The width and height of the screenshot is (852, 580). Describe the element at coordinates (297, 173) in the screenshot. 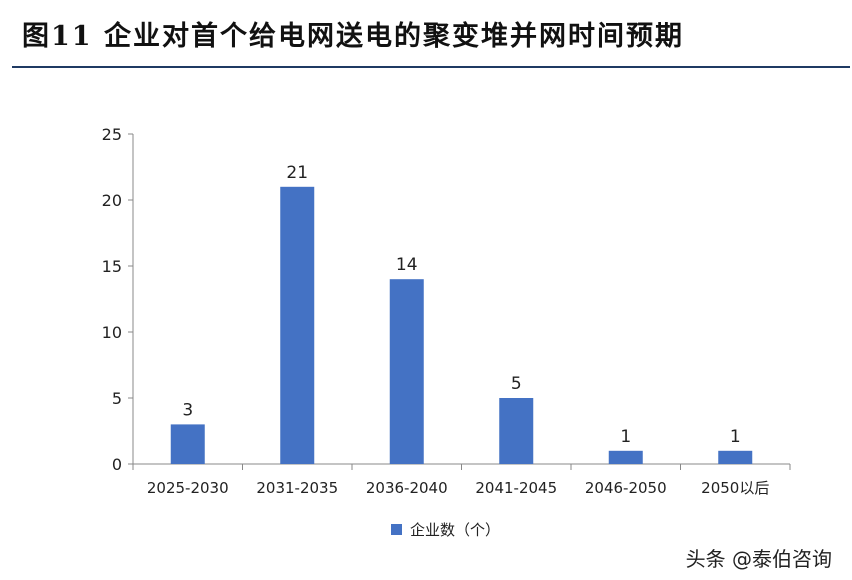

I see `data-label: 21` at that location.